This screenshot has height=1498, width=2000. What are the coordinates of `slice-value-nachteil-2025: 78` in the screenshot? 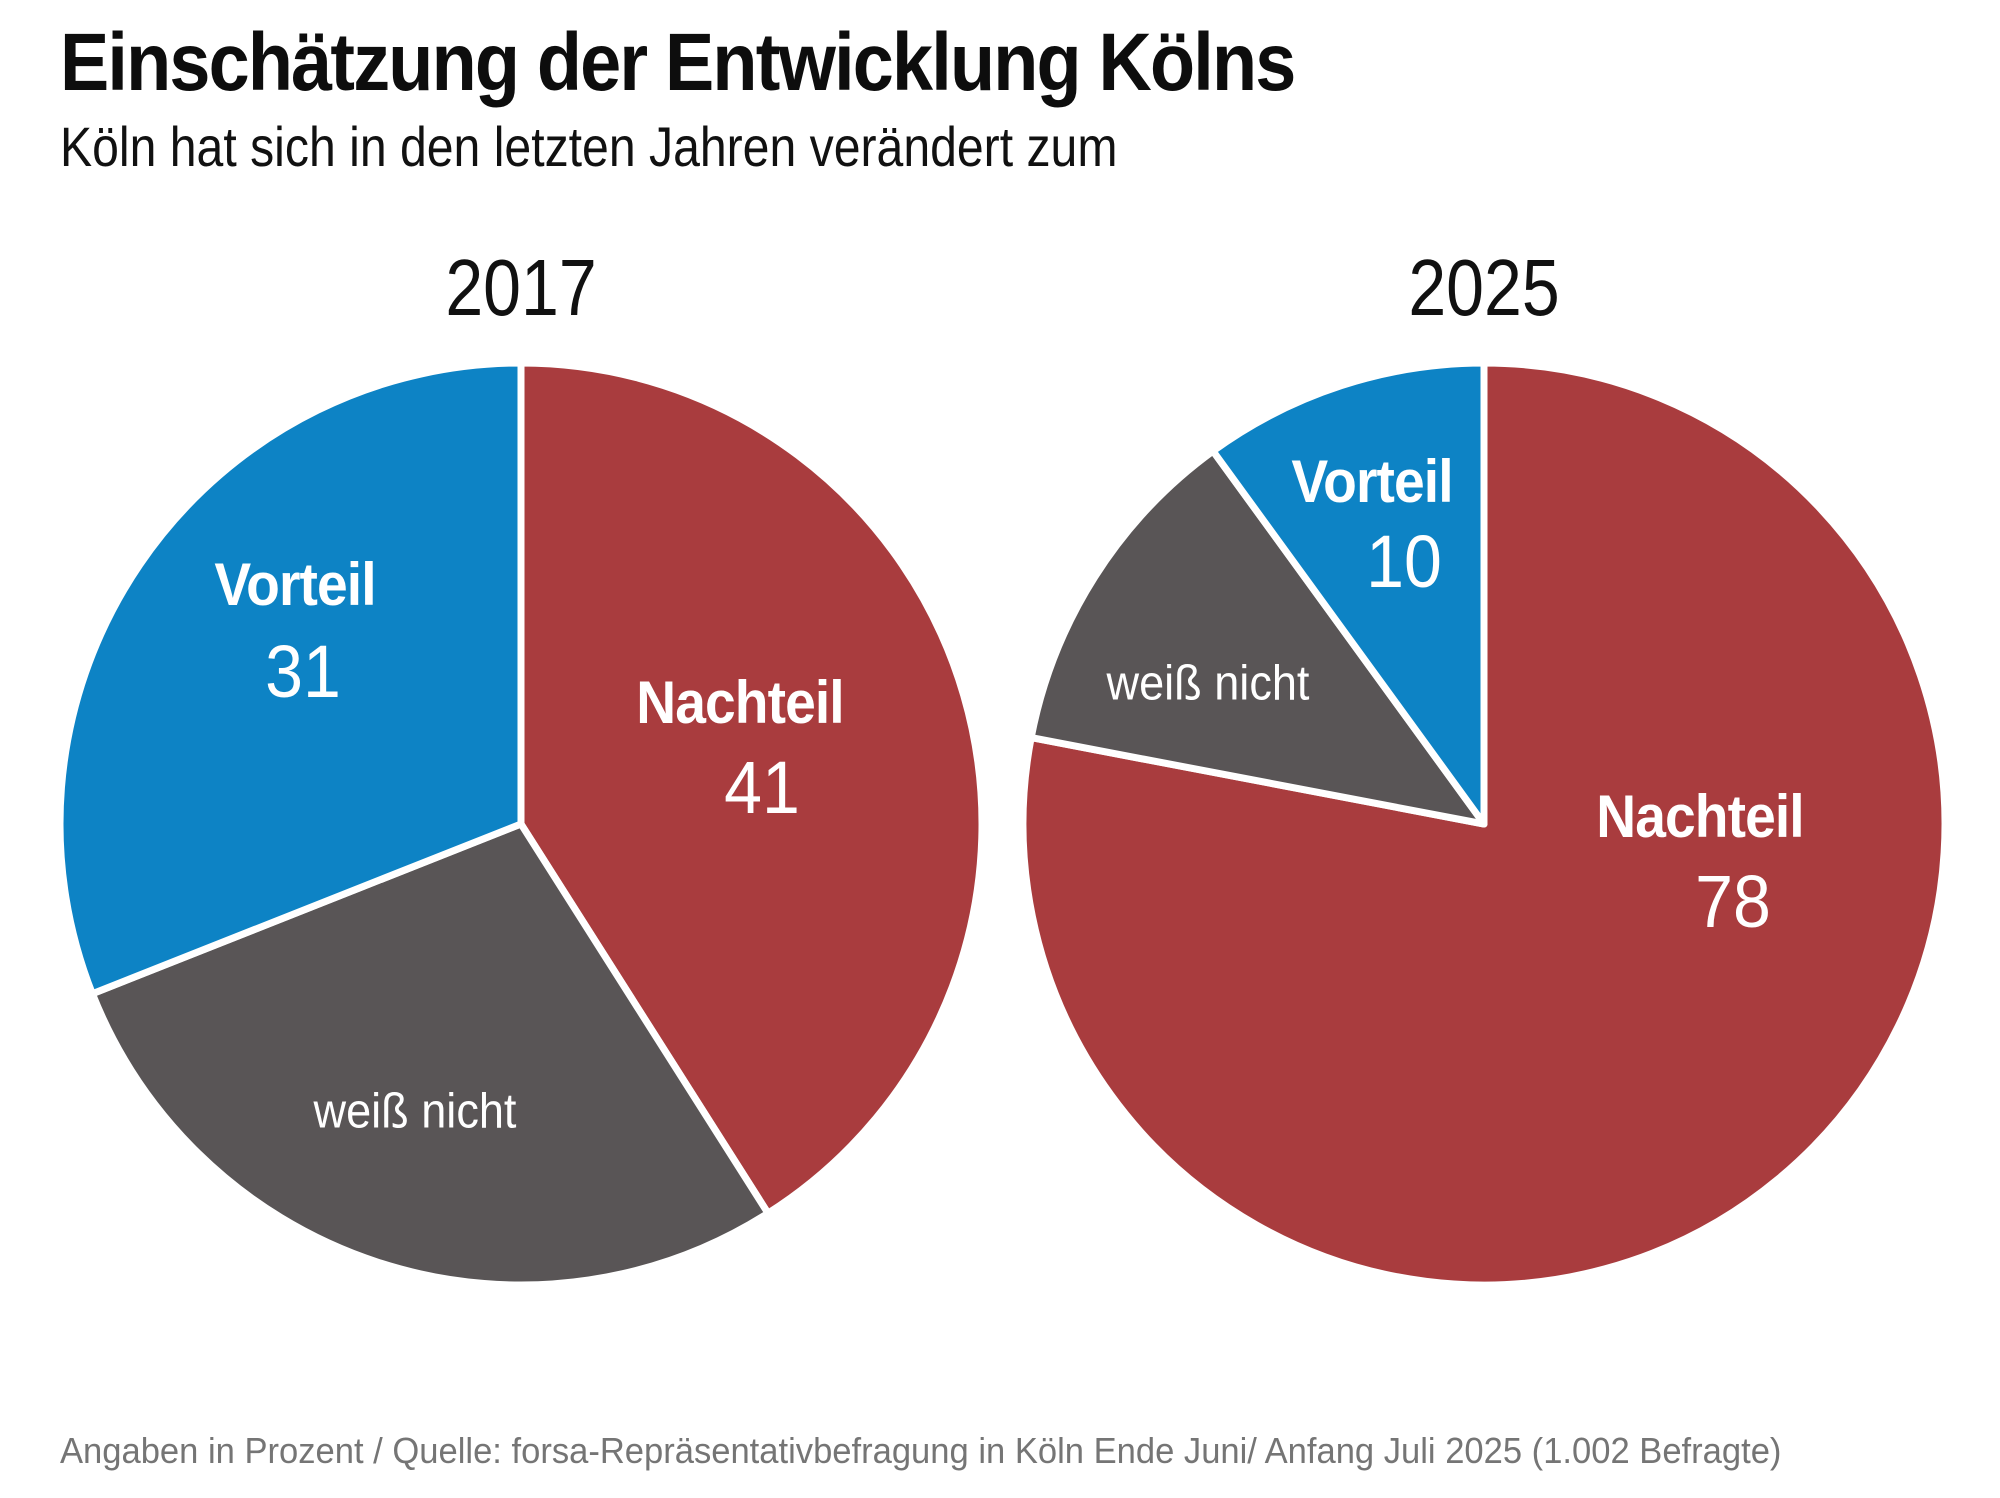 It's located at (1733, 901).